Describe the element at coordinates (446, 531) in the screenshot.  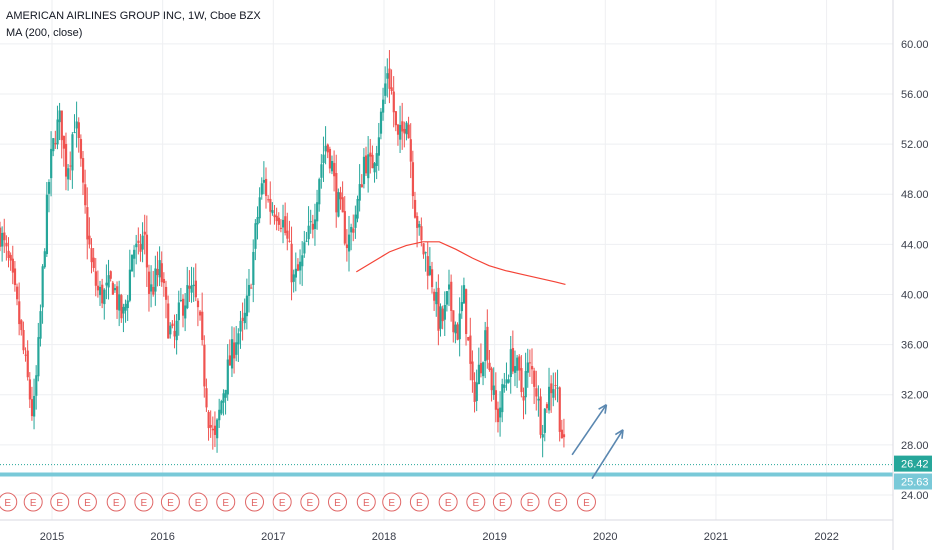
I see `time-axis: 2015 2016 2017 2018 2019 2020 2021 2022` at that location.